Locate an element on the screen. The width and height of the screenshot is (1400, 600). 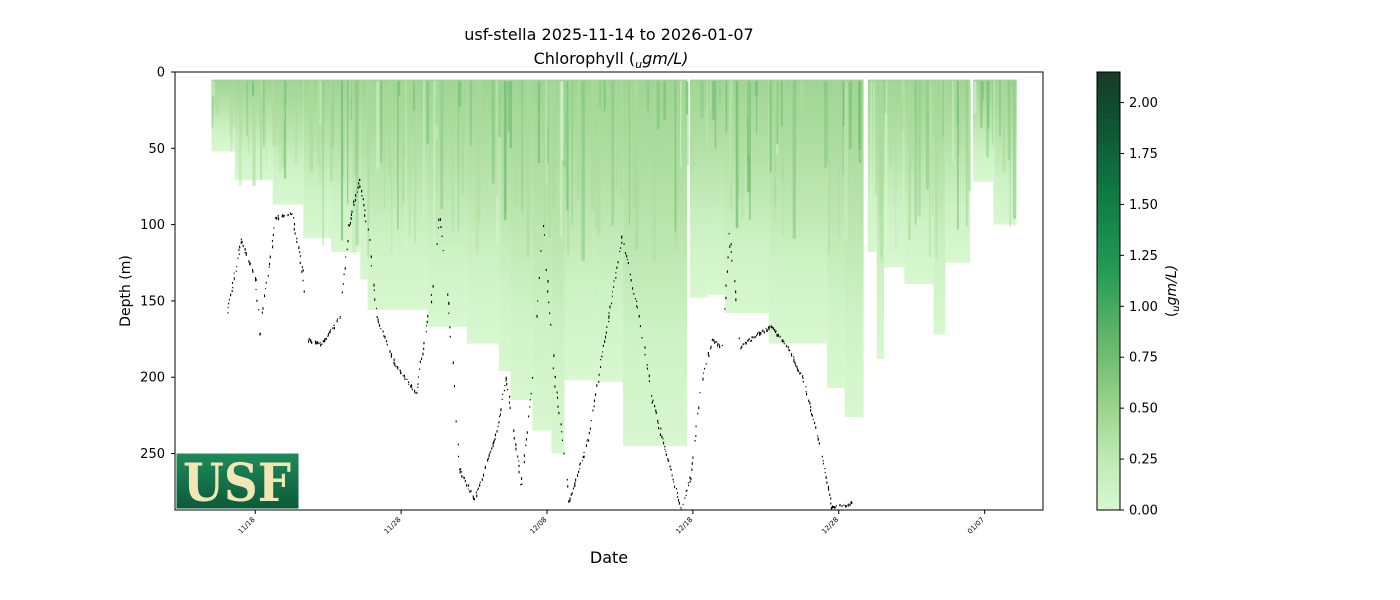
chart-title: usf-stella 2025-11-14 to 2026-01-07 is located at coordinates (608, 34).